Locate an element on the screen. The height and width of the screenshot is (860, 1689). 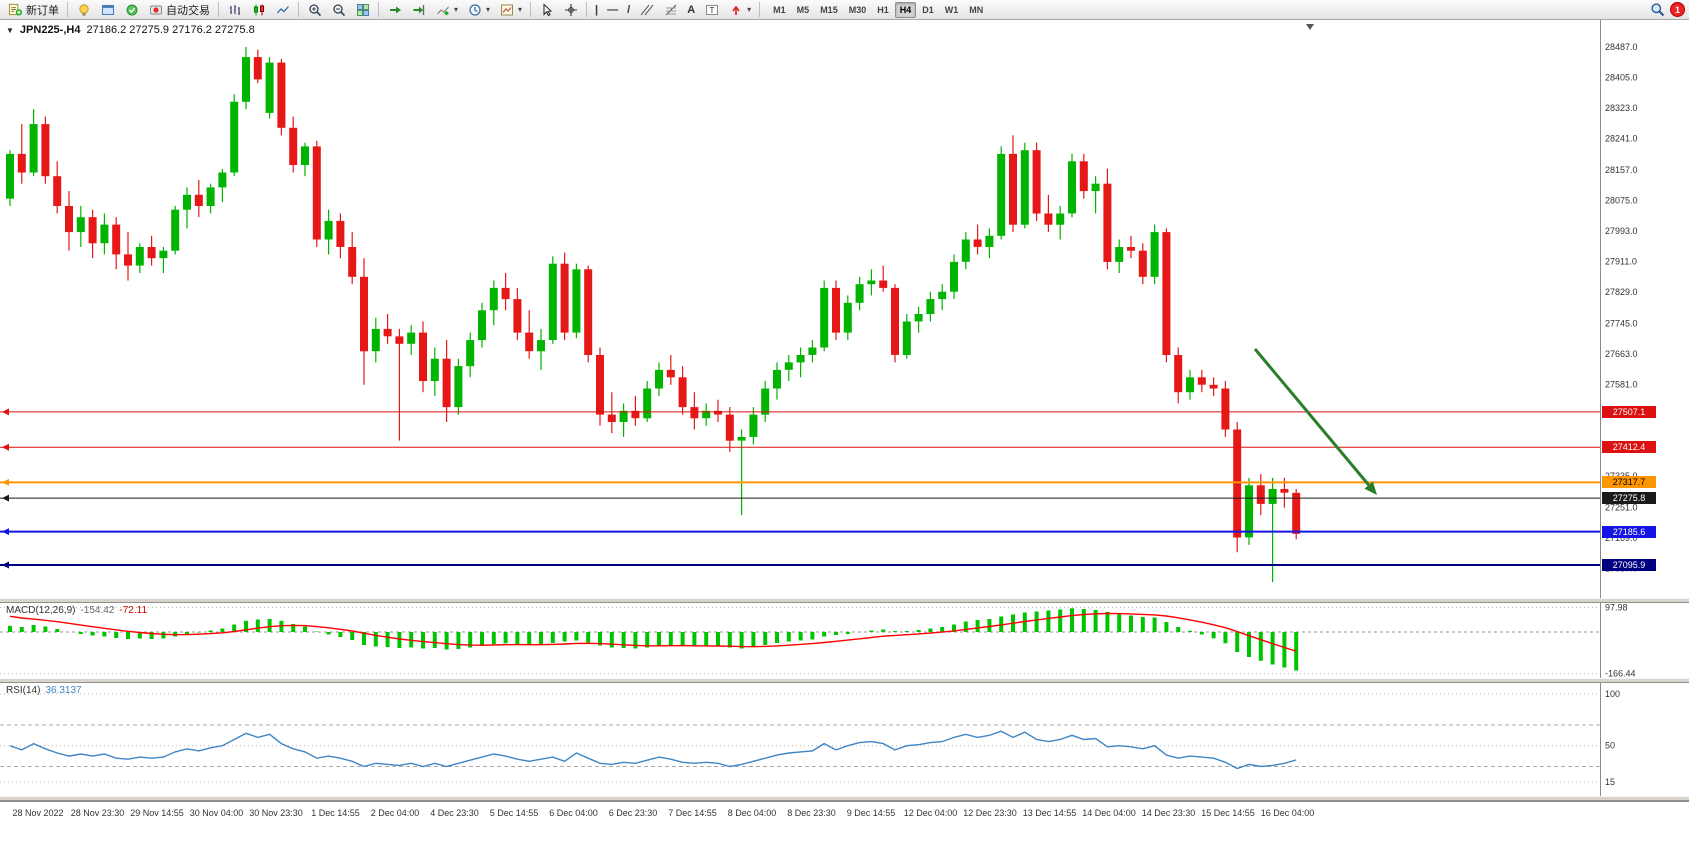
zoom-out-button is located at coordinates (338, 9).